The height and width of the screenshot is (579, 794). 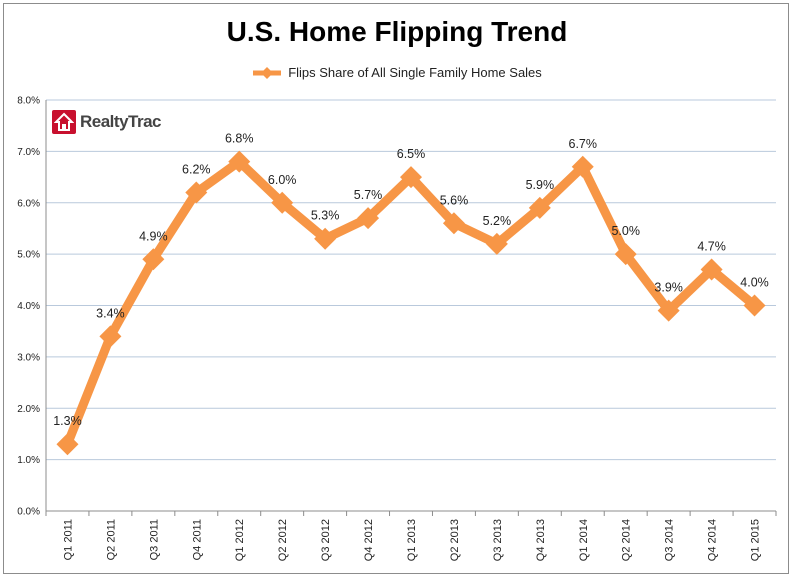 I want to click on data-label: 5.9%, so click(x=540, y=185).